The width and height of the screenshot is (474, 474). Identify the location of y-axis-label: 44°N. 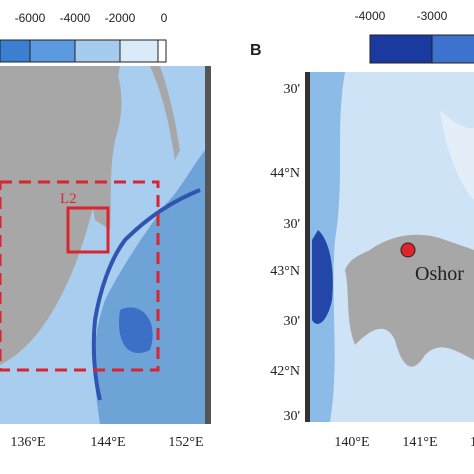
(285, 173).